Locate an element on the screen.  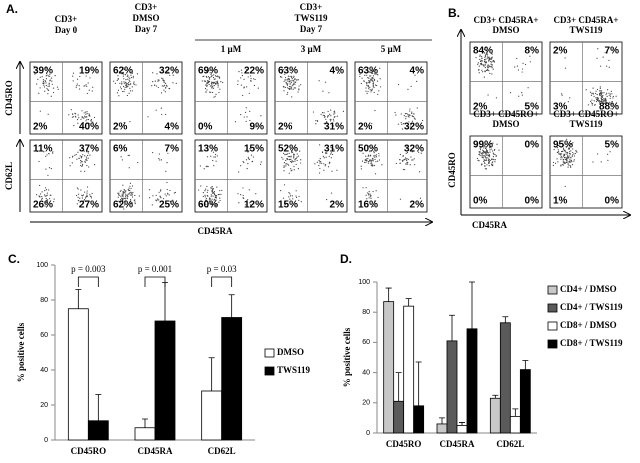
panel-label: C. is located at coordinates (14, 259).